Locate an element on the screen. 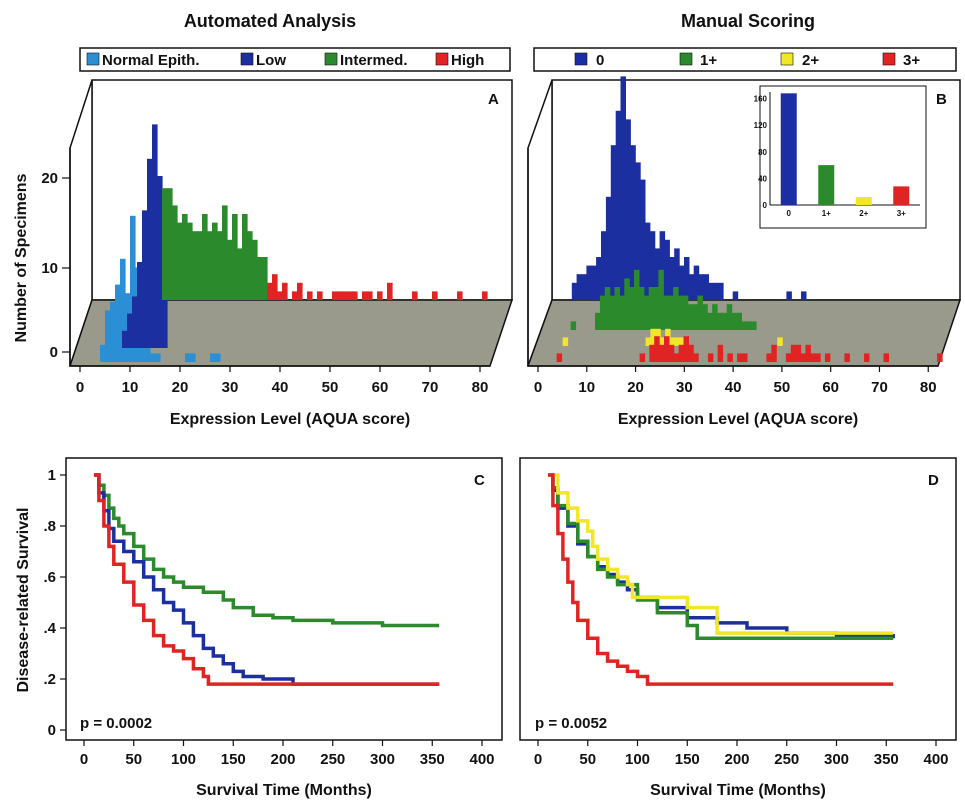  panel-d-xlabel: Survival Time (Months) is located at coordinates (738, 790).